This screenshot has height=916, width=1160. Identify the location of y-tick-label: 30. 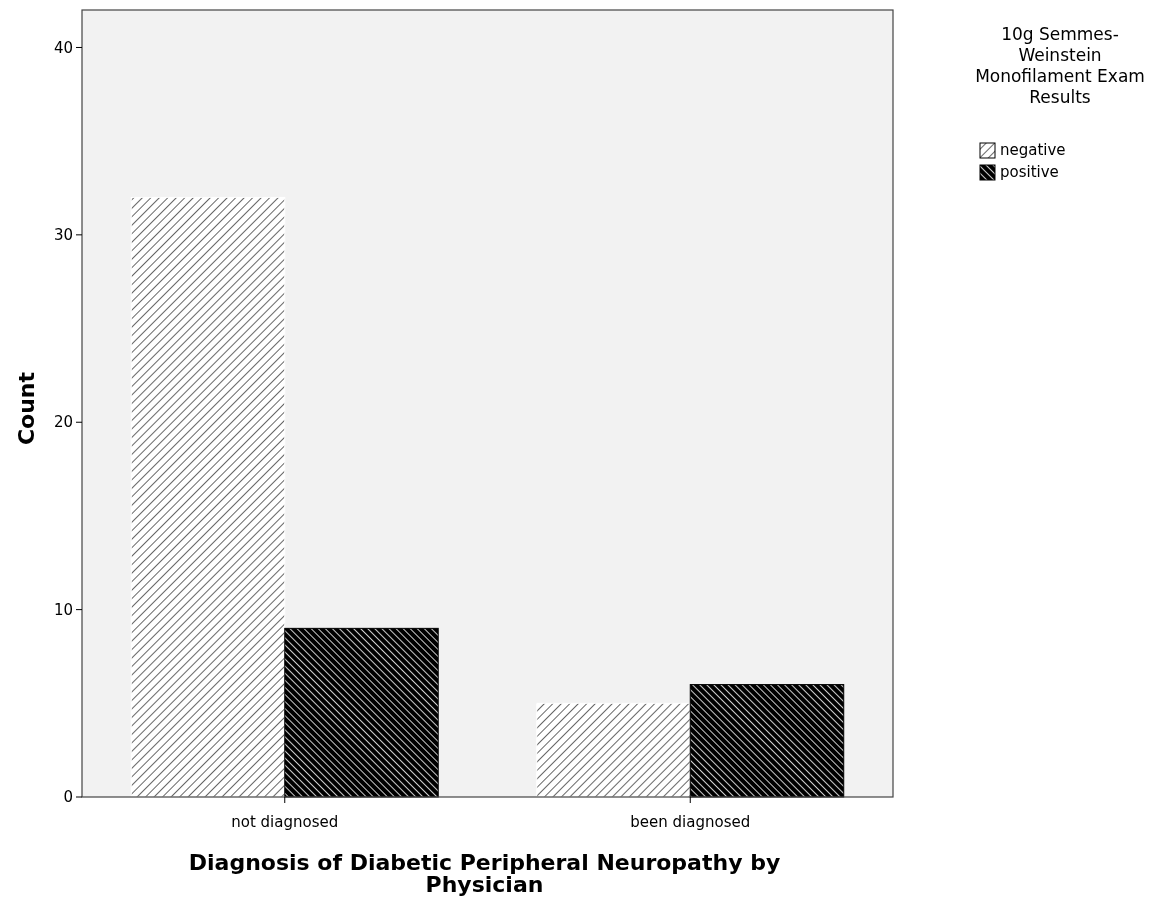
(63, 235).